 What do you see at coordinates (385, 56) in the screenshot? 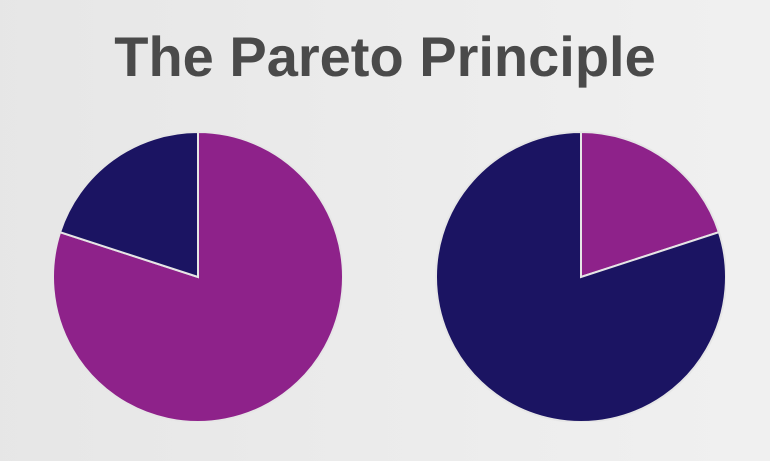
I see `chart-title: The Pareto Principle` at bounding box center [385, 56].